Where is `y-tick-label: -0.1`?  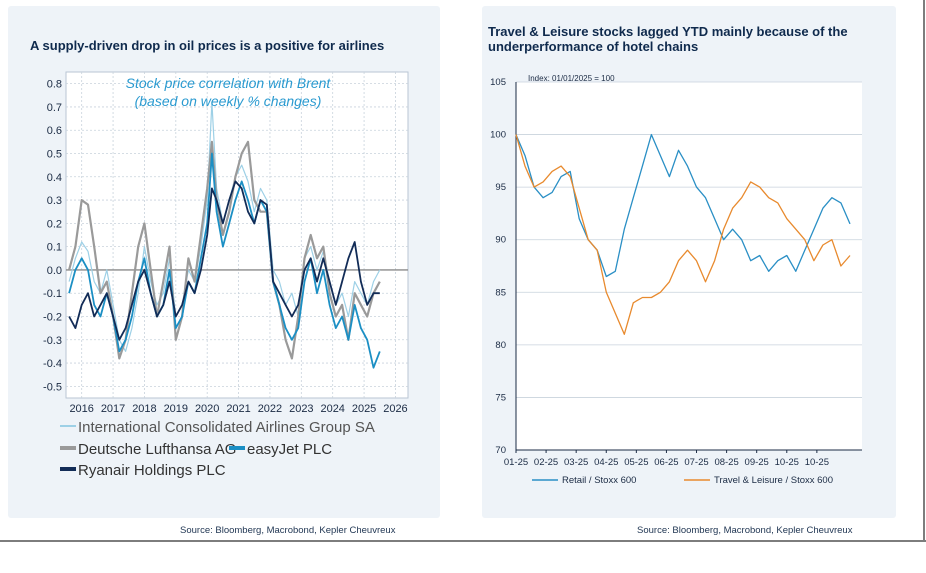 y-tick-label: -0.1 is located at coordinates (52, 294).